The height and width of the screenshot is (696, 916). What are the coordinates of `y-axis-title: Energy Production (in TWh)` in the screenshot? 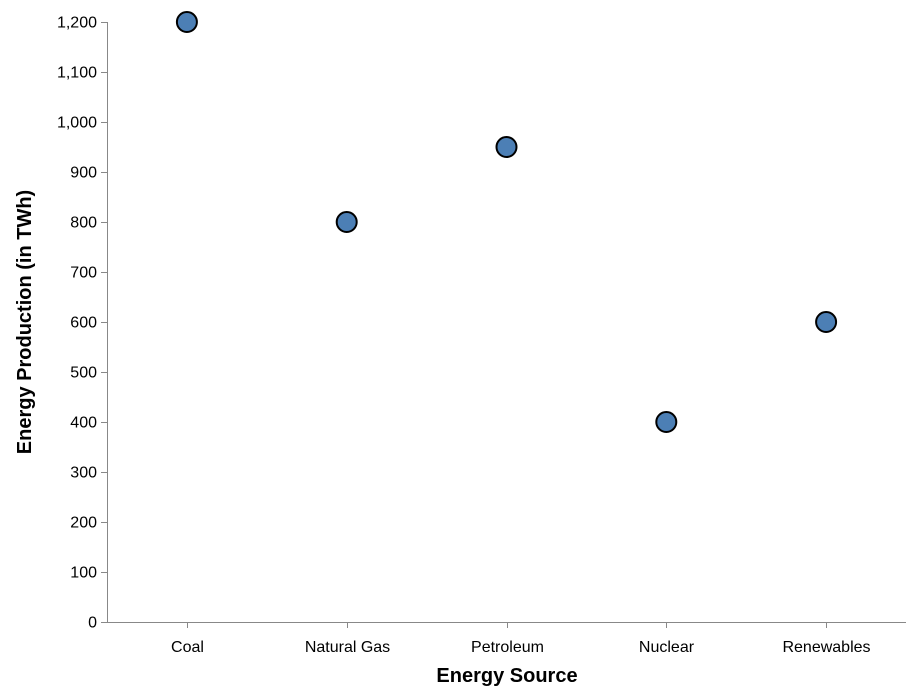 It's located at (25, 322).